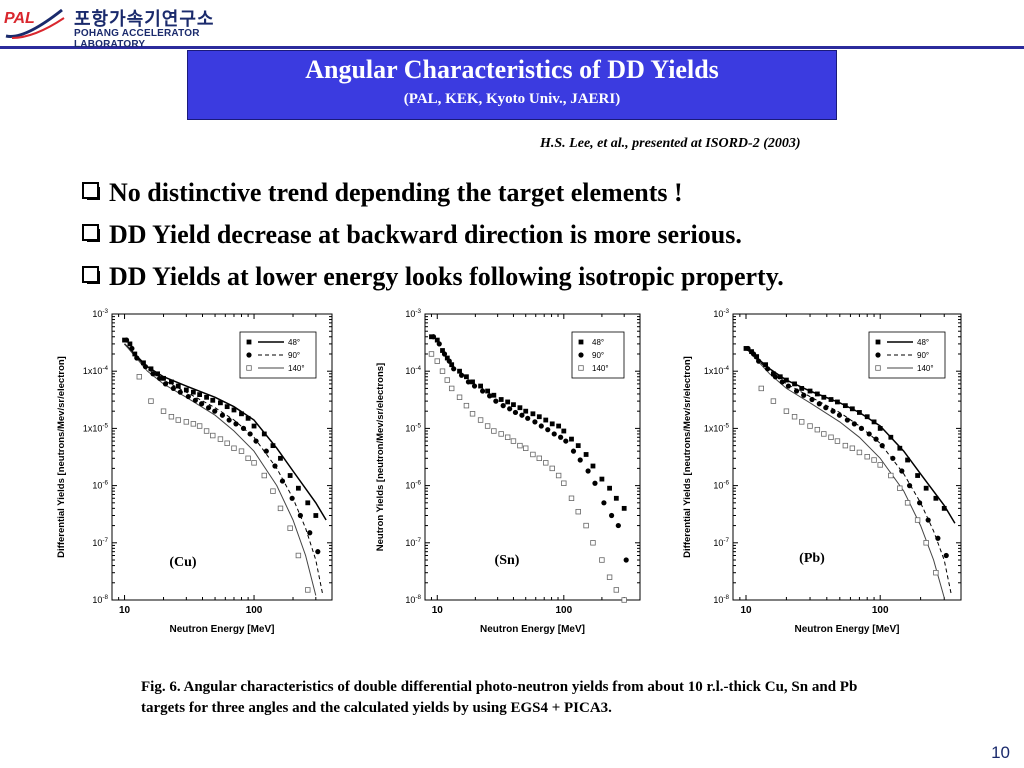 Image resolution: width=1024 pixels, height=768 pixels. What do you see at coordinates (721, 542) in the screenshot?
I see `y-tick-label: 10⁻⁷` at bounding box center [721, 542].